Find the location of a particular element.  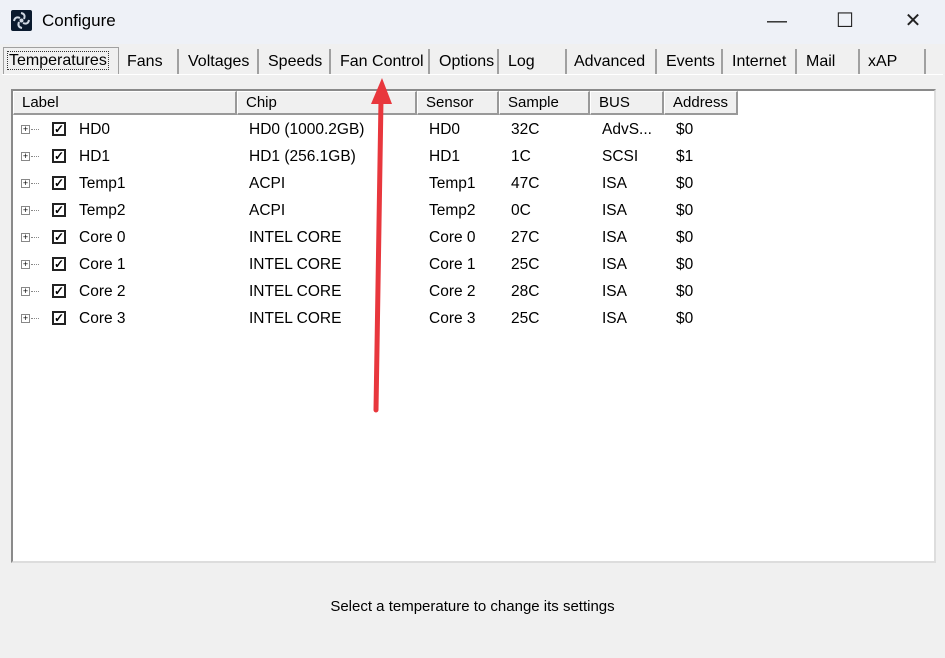

tab-log: Log is located at coordinates (534, 61).